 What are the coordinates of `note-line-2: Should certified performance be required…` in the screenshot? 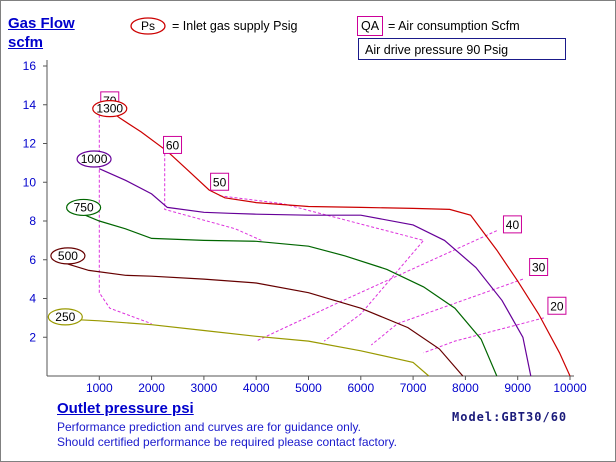 It's located at (227, 442).